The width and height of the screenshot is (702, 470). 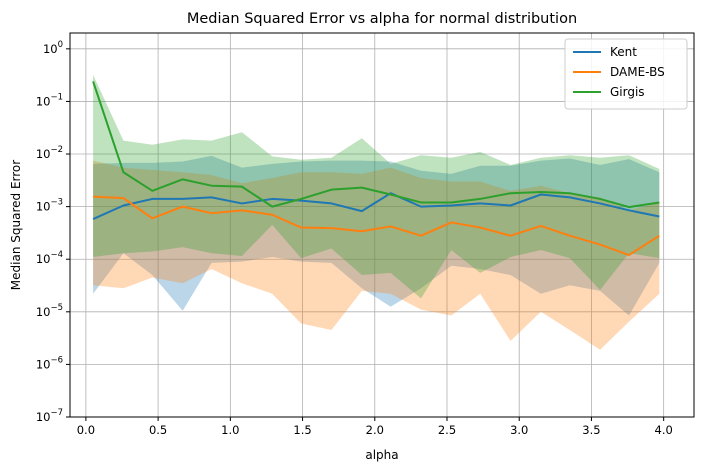 What do you see at coordinates (637, 72) in the screenshot?
I see `legend-label: DAME-BS` at bounding box center [637, 72].